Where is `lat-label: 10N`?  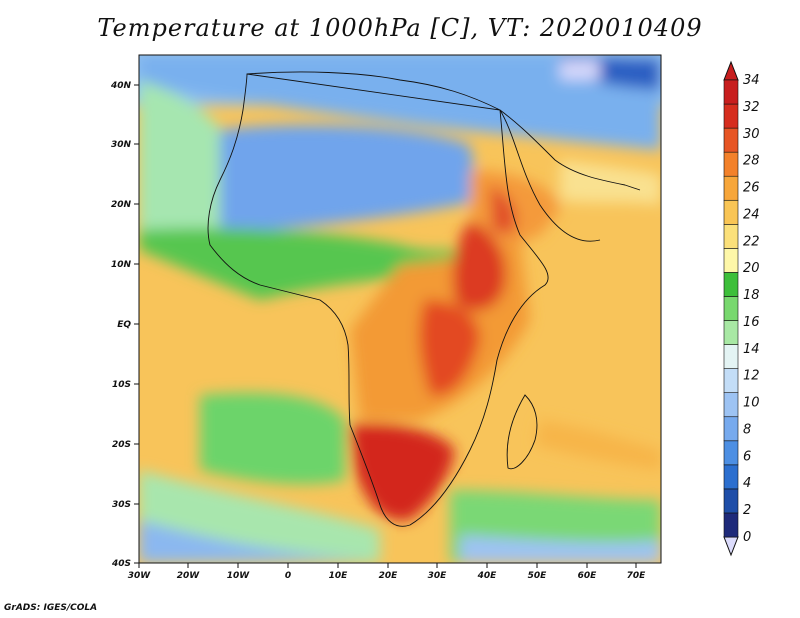
lat-label: 10N is located at coordinates (121, 265).